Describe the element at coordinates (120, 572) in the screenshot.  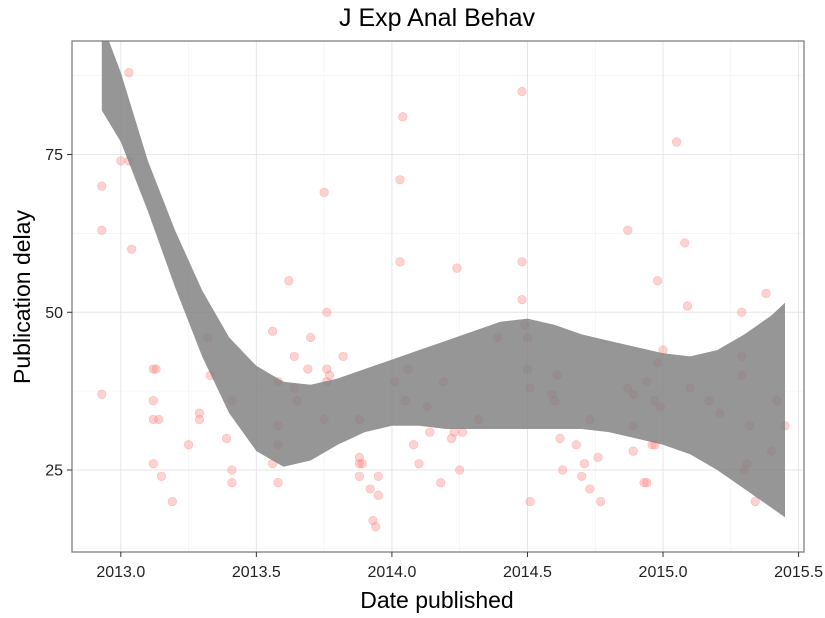
I see `x-tick-label: 2013.0` at that location.